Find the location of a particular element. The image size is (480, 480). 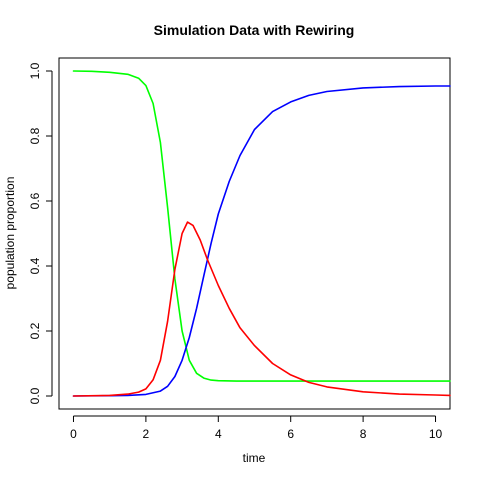

x-tick-label: 4 is located at coordinates (218, 434).